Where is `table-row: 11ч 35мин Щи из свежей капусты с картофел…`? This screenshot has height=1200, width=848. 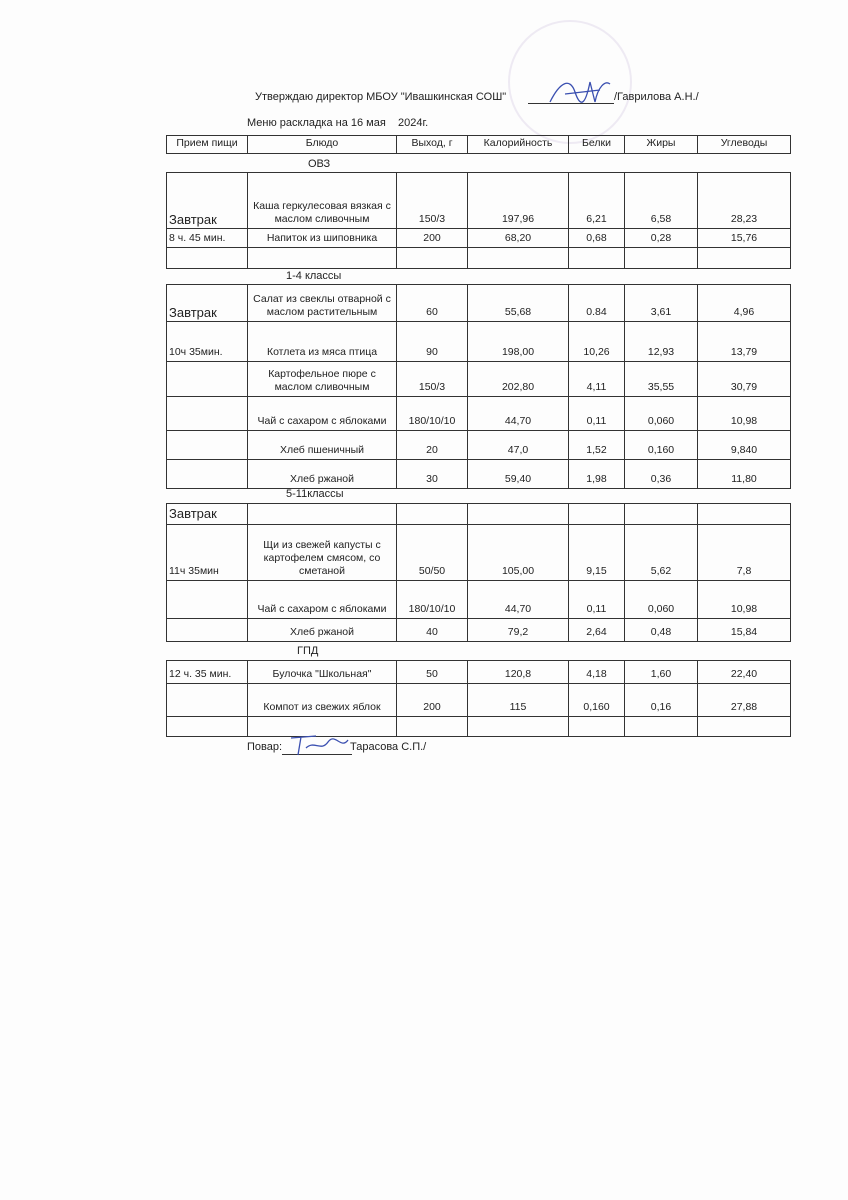 table-row: 11ч 35мин Щи из свежей капусты с картофел… is located at coordinates (478, 552).